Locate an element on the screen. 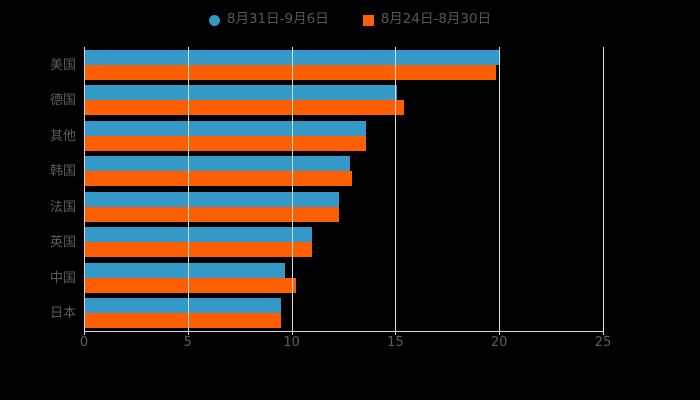  y-axis-tick-label: 韩国 is located at coordinates (62, 172).